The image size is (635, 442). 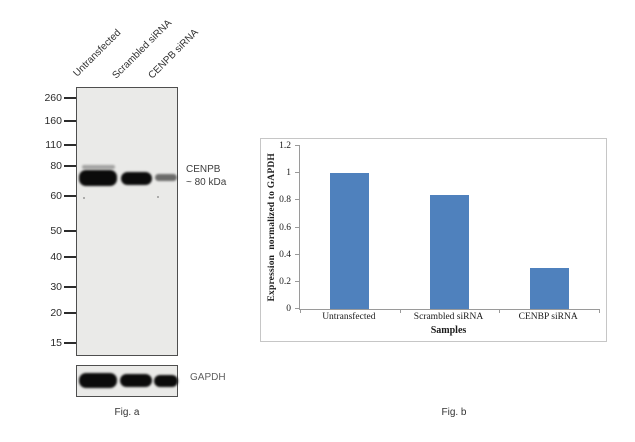 I want to click on mw-marker-label: 60, so click(x=56, y=196).